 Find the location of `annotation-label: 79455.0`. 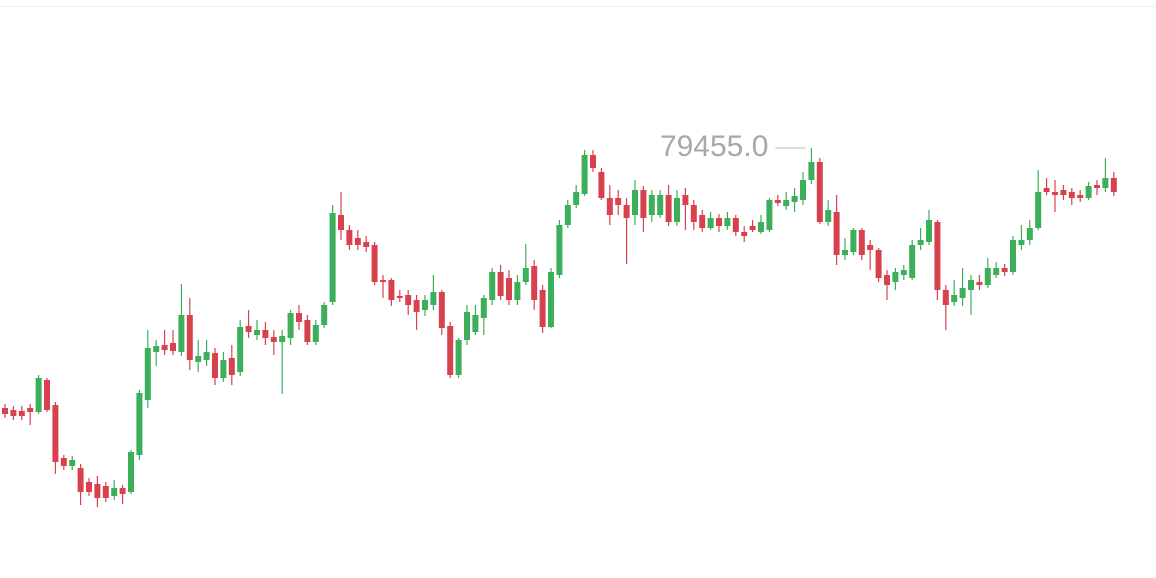

annotation-label: 79455.0 is located at coordinates (714, 146).